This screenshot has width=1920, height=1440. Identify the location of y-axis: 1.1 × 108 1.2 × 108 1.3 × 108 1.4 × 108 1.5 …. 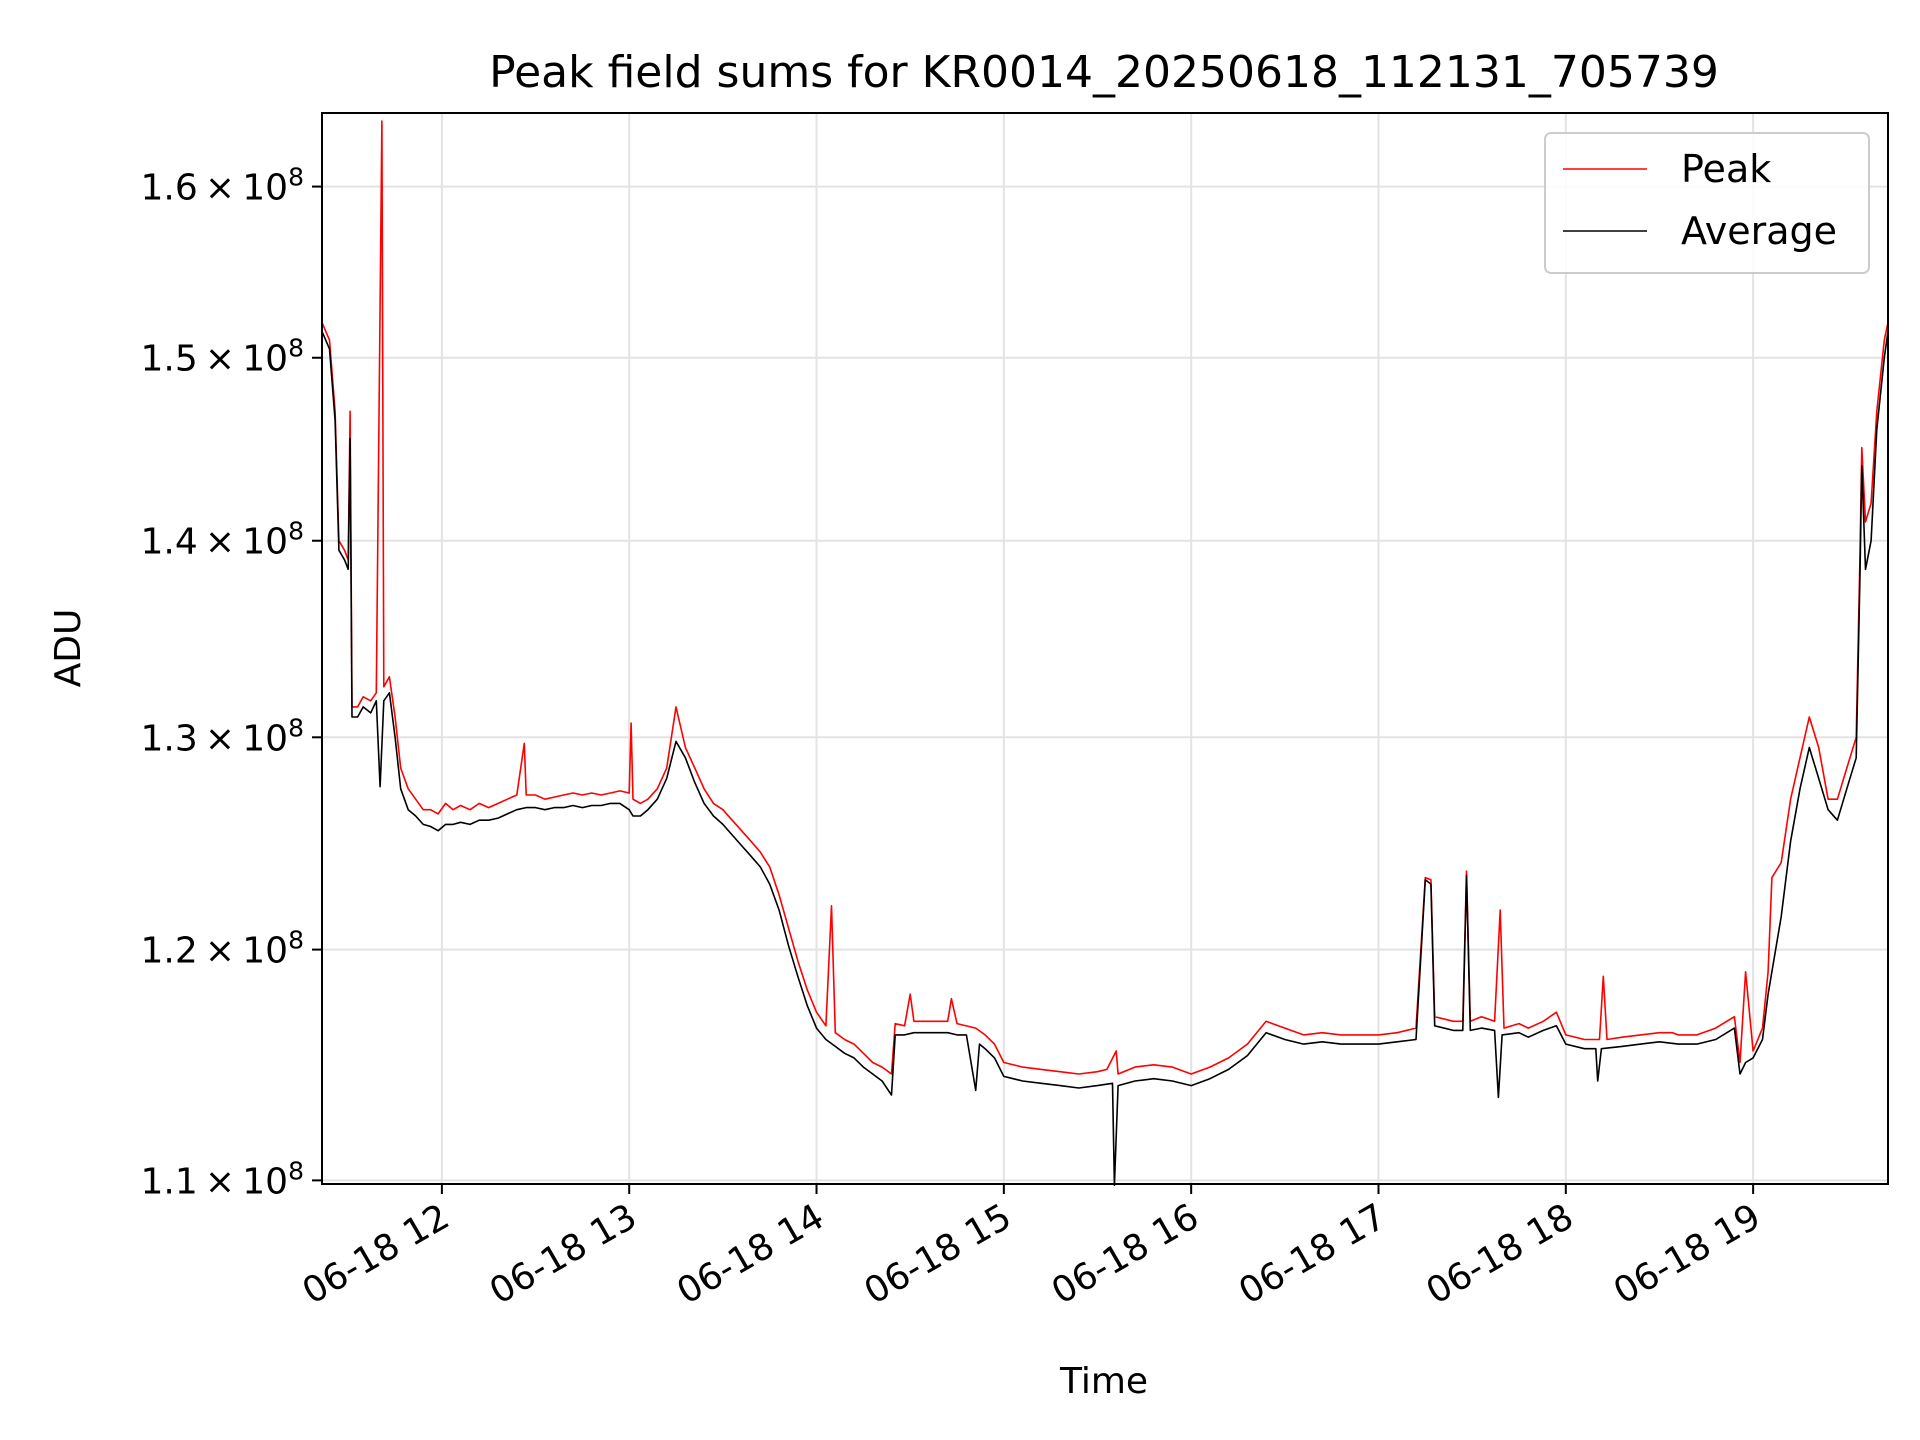
(231, 682).